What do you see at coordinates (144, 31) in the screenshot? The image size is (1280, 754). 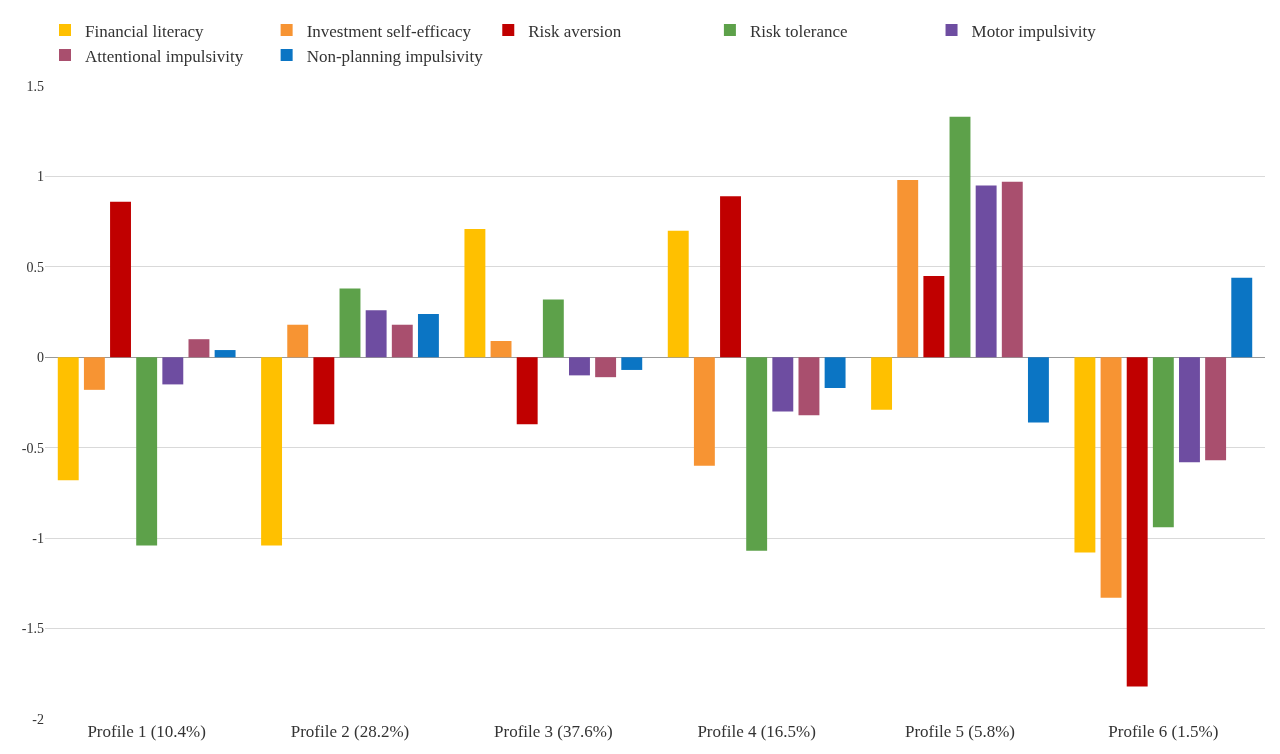 I see `legend-label: Financial literacy` at bounding box center [144, 31].